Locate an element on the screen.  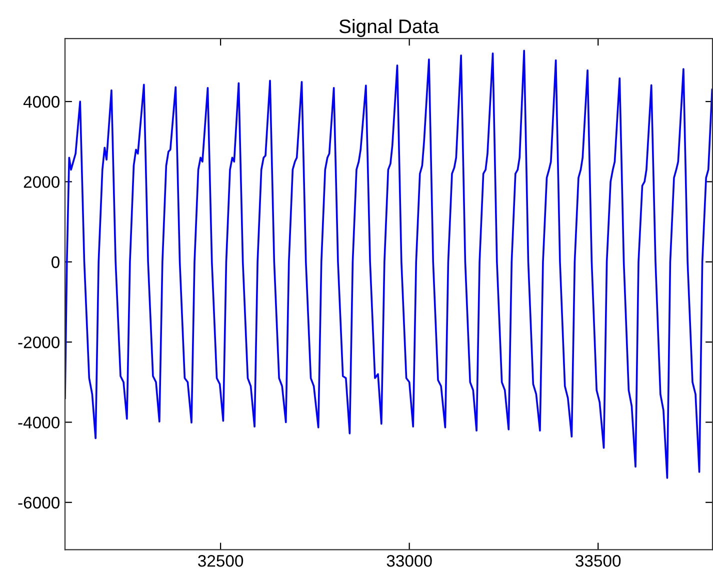
y-tick-label: 2000 is located at coordinates (42, 182).